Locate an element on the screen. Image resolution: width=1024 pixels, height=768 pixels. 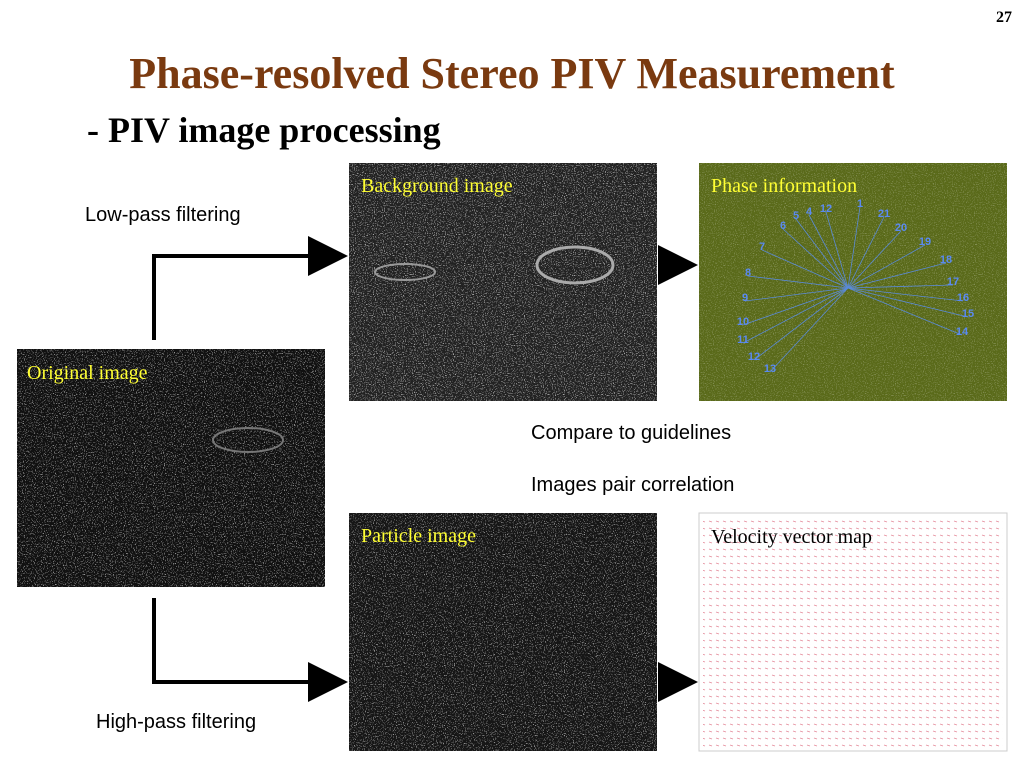
image-caption: Original image is located at coordinates (87, 373).